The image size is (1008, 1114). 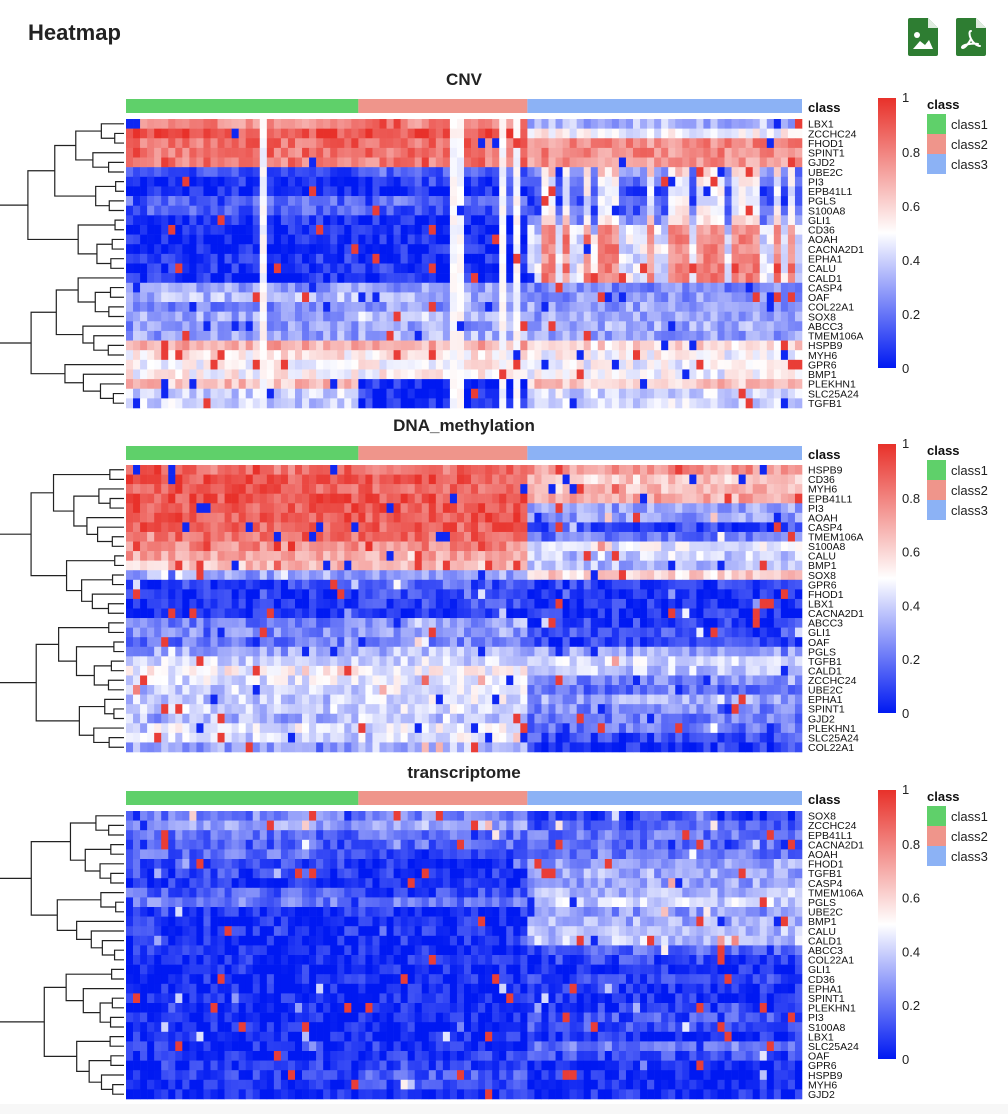 I want to click on download-pdf-button, so click(x=971, y=37).